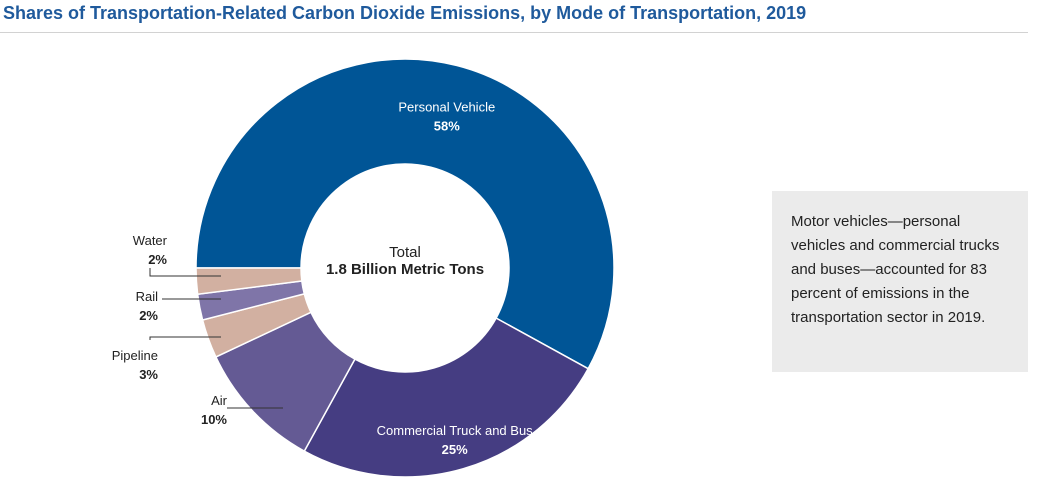 This screenshot has height=484, width=1048. I want to click on callout-value-air: 10%, so click(214, 419).